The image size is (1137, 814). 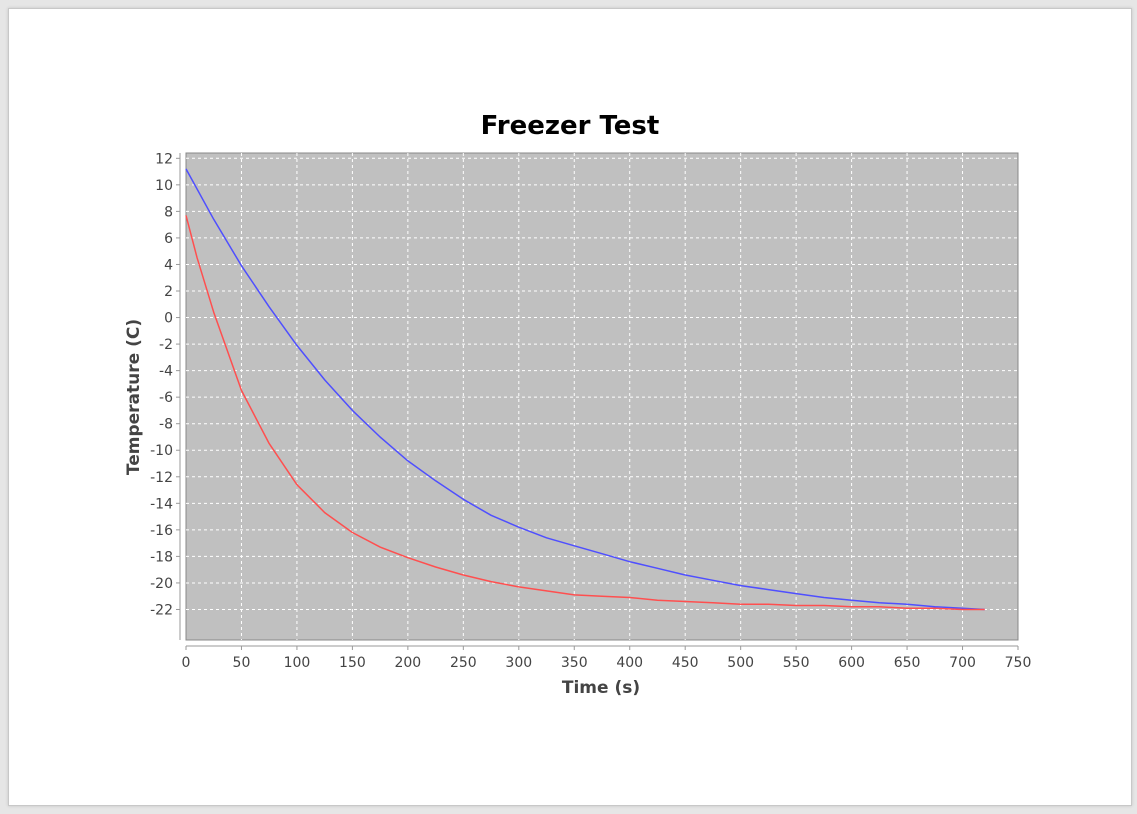 What do you see at coordinates (570, 126) in the screenshot?
I see `chart-title: Freezer Test` at bounding box center [570, 126].